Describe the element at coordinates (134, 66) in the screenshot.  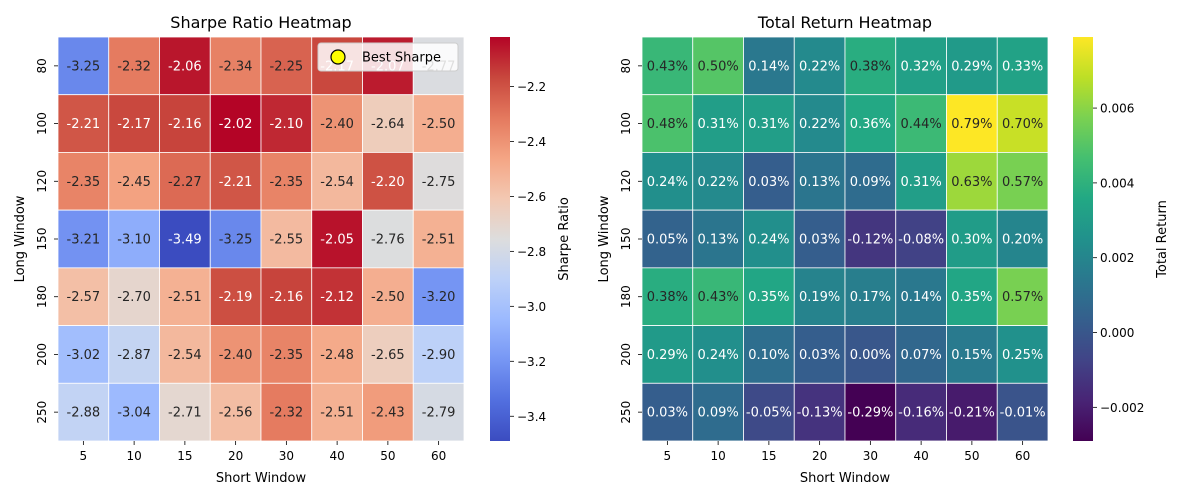
I see `cell-label: -2.32` at that location.